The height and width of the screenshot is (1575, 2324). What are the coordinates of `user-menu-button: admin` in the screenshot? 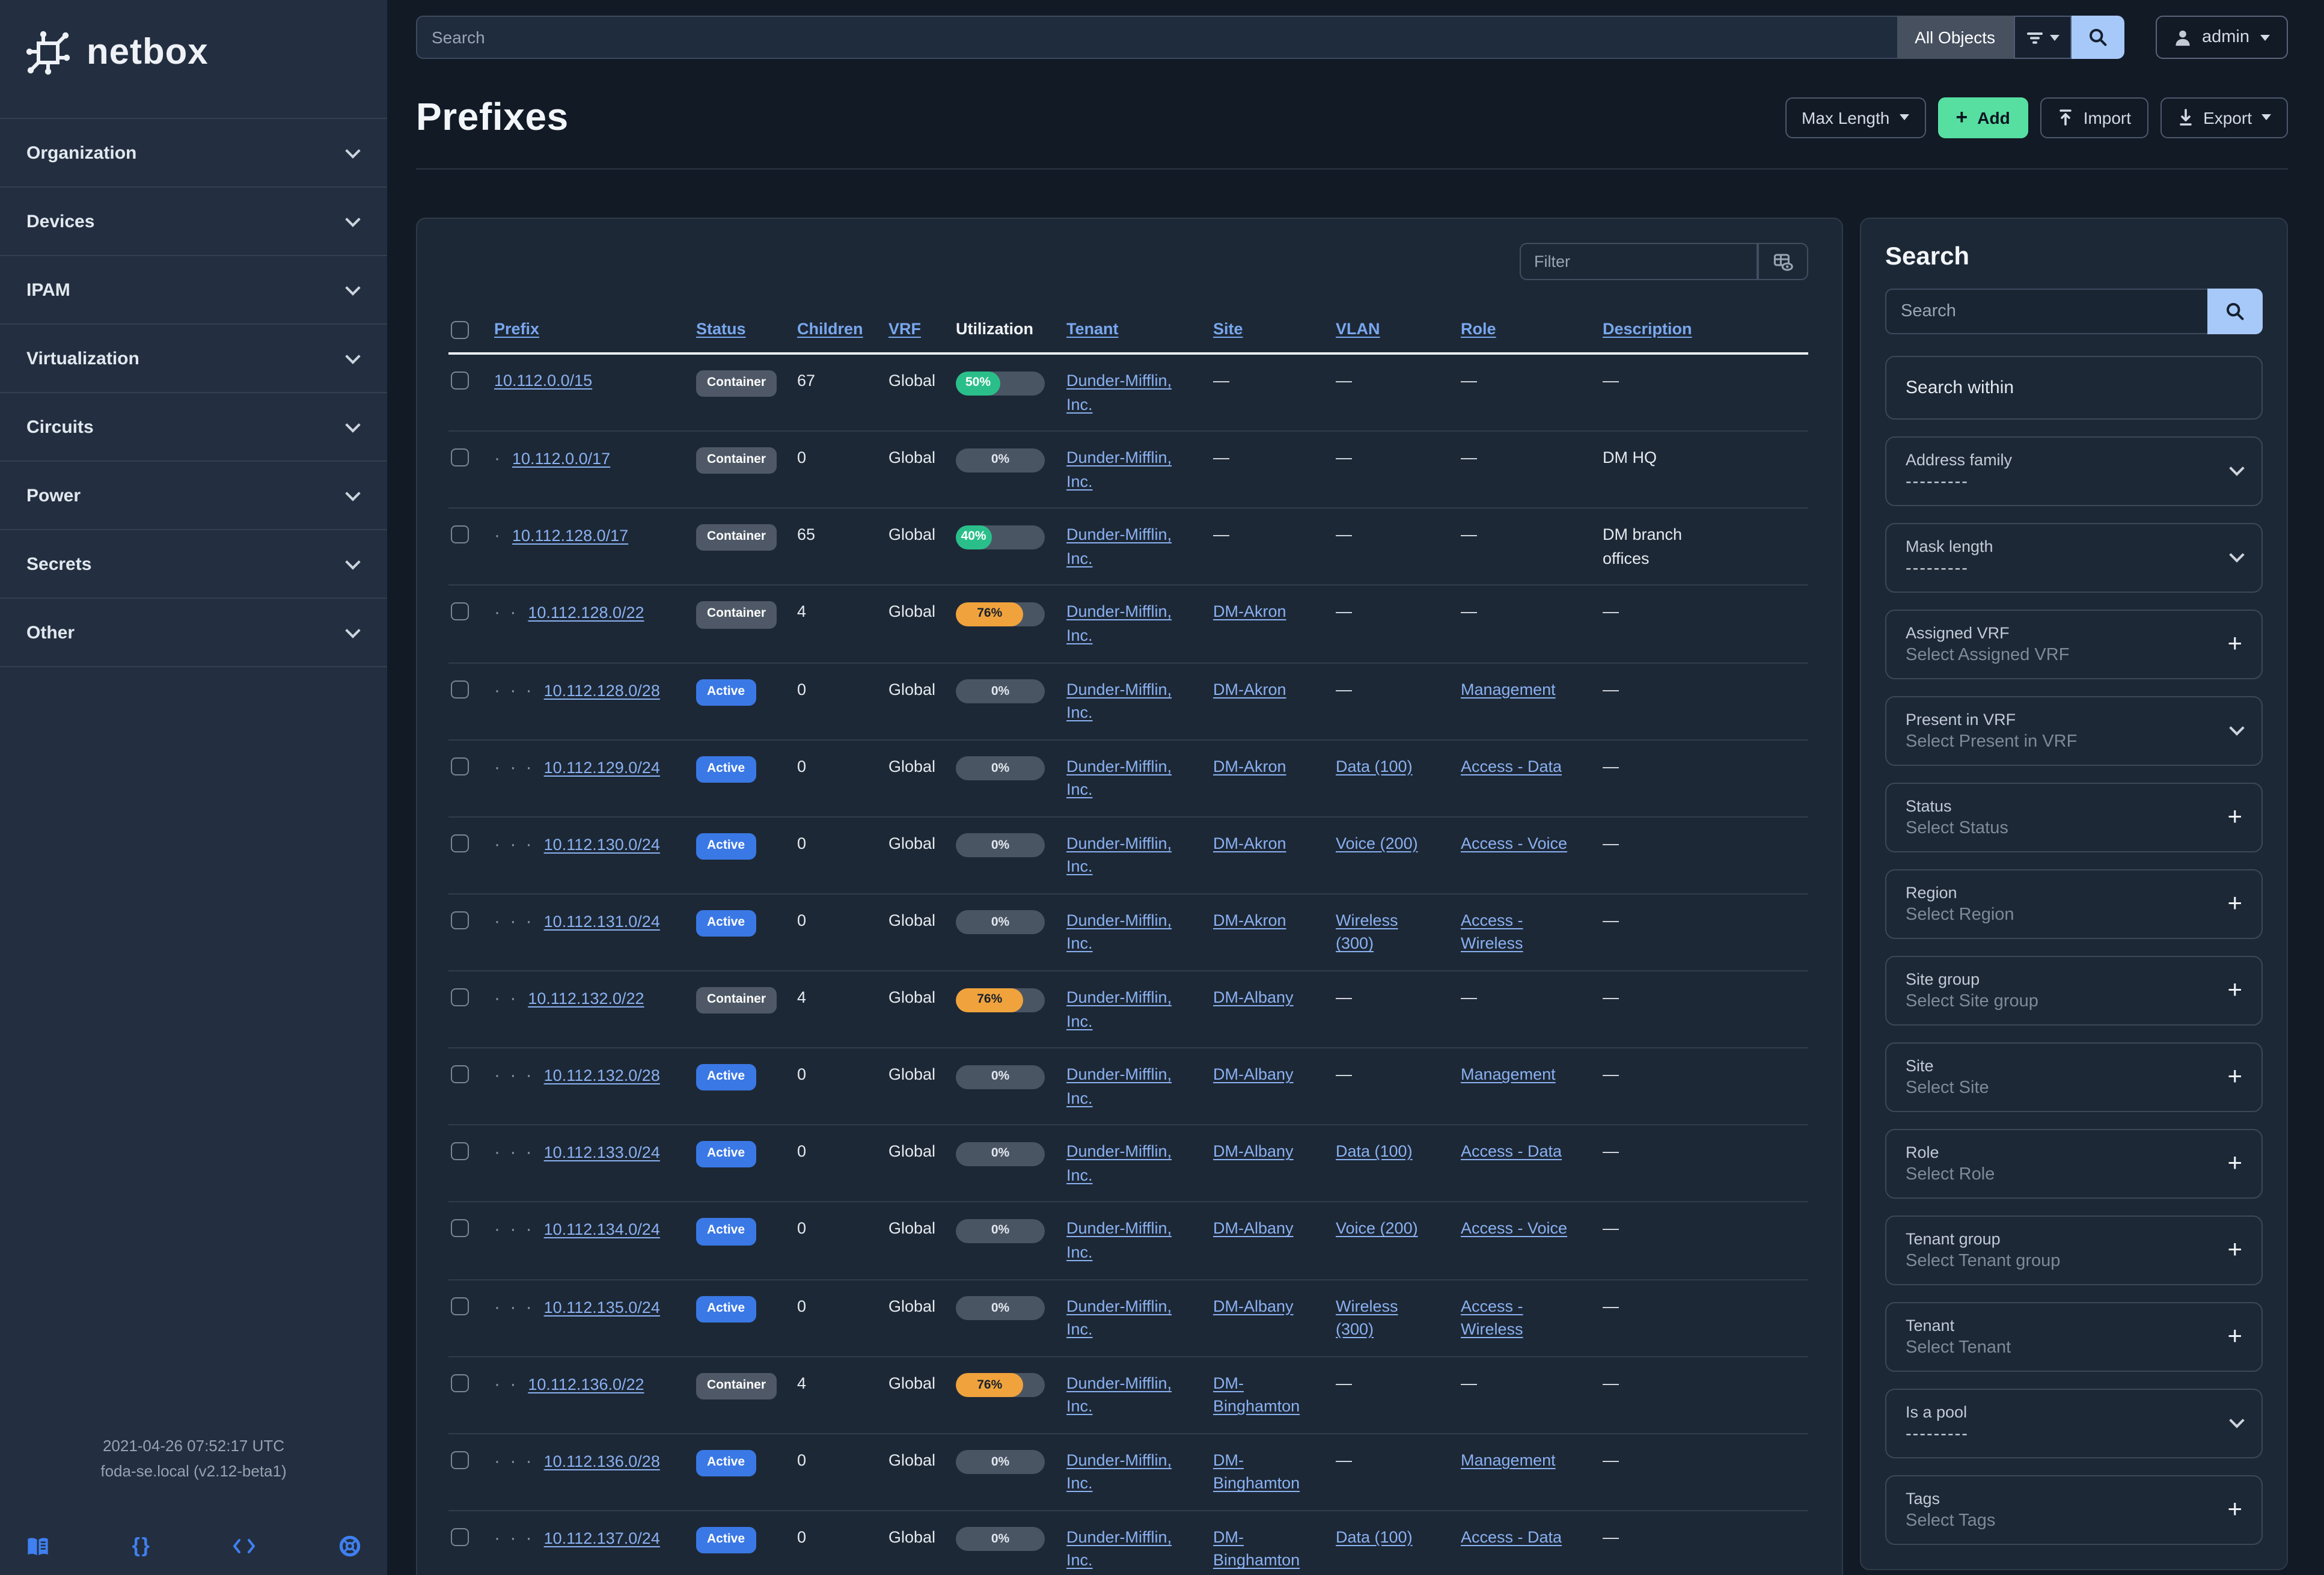 It's located at (2221, 38).